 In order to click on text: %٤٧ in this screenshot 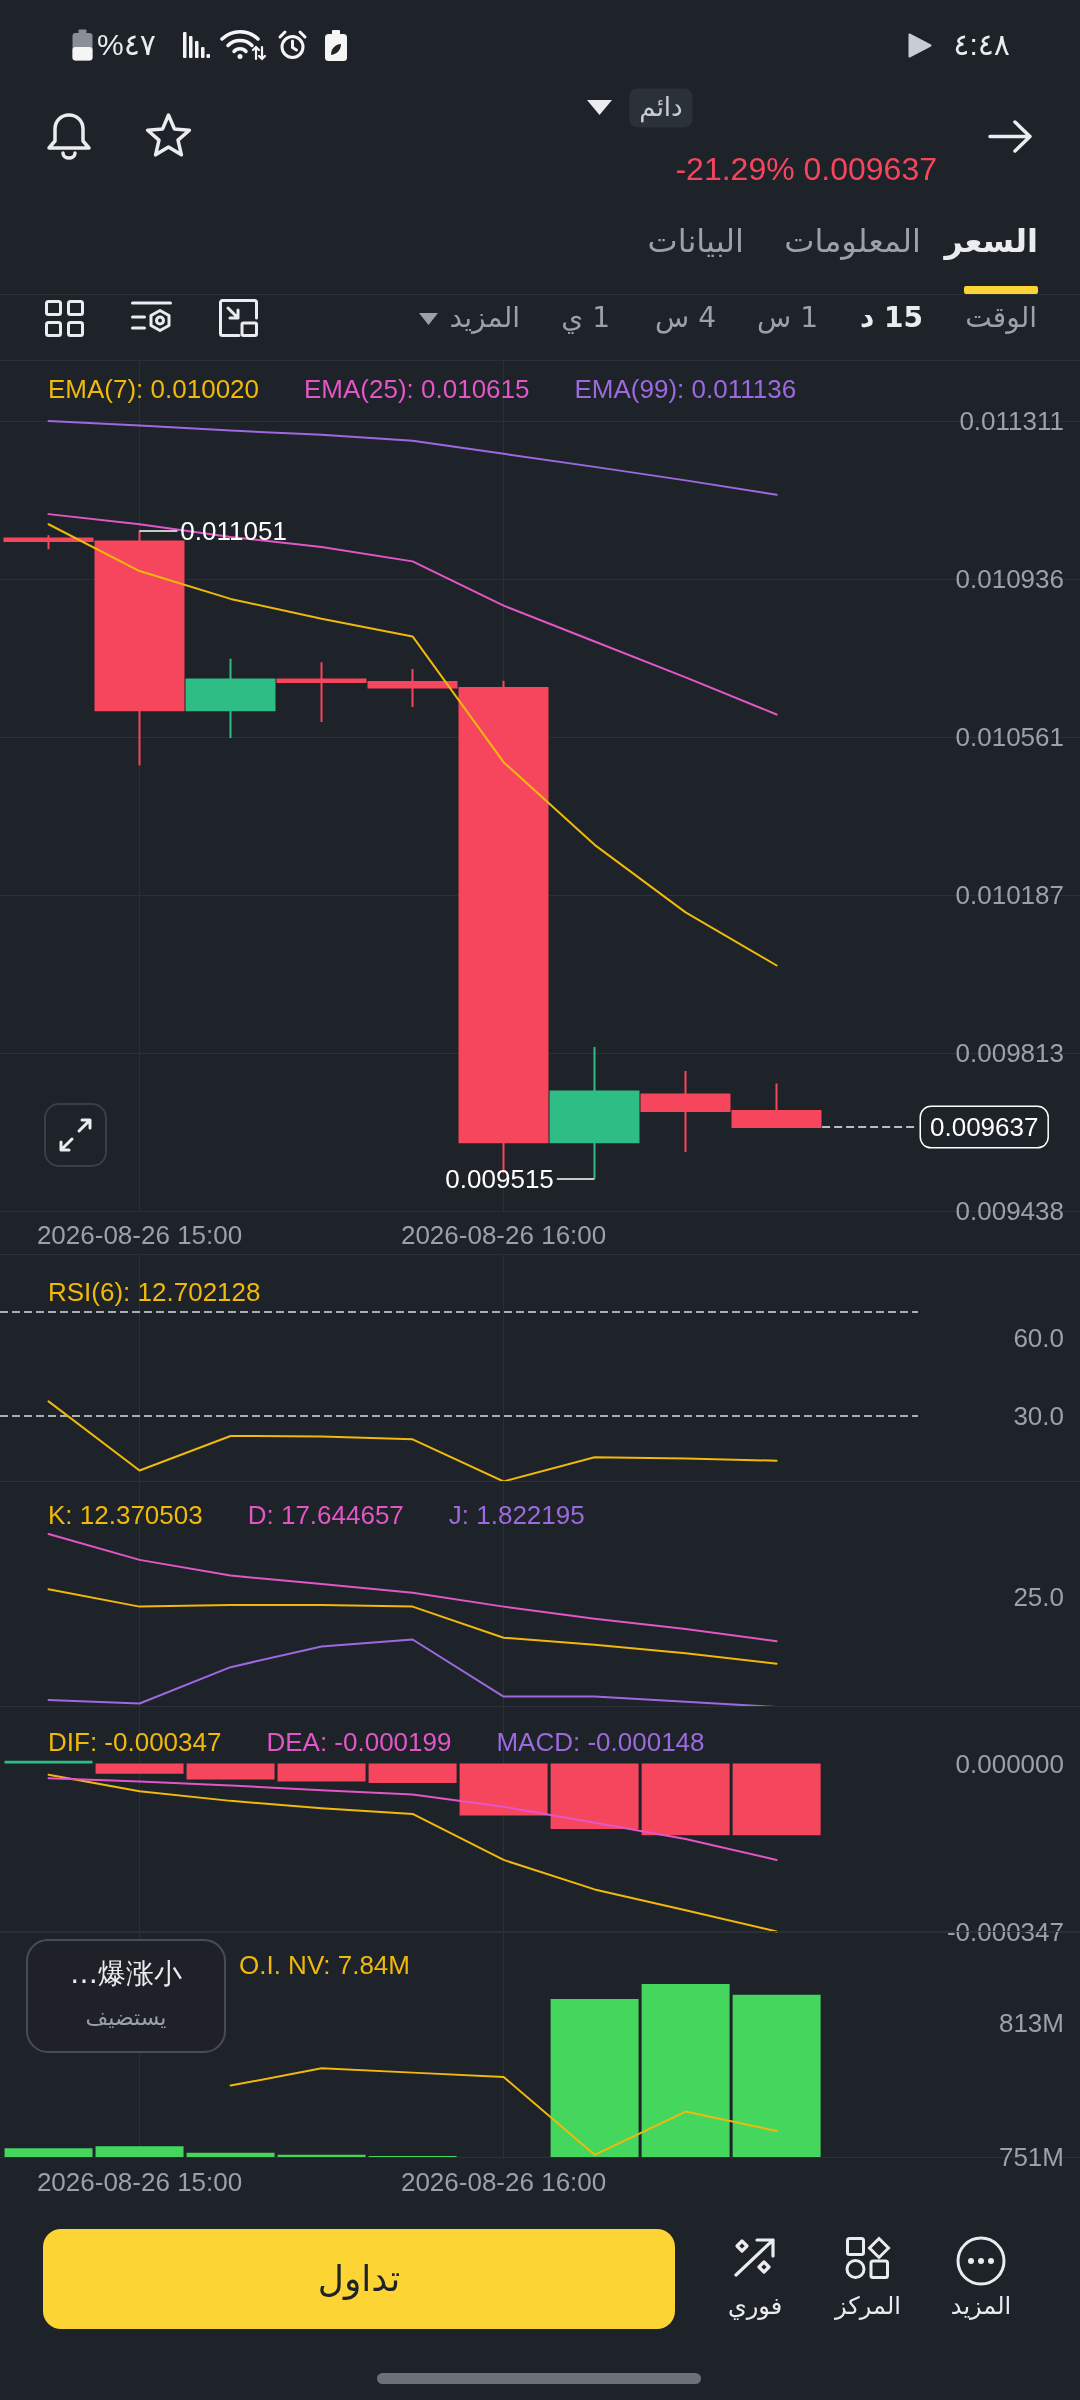, I will do `click(126, 45)`.